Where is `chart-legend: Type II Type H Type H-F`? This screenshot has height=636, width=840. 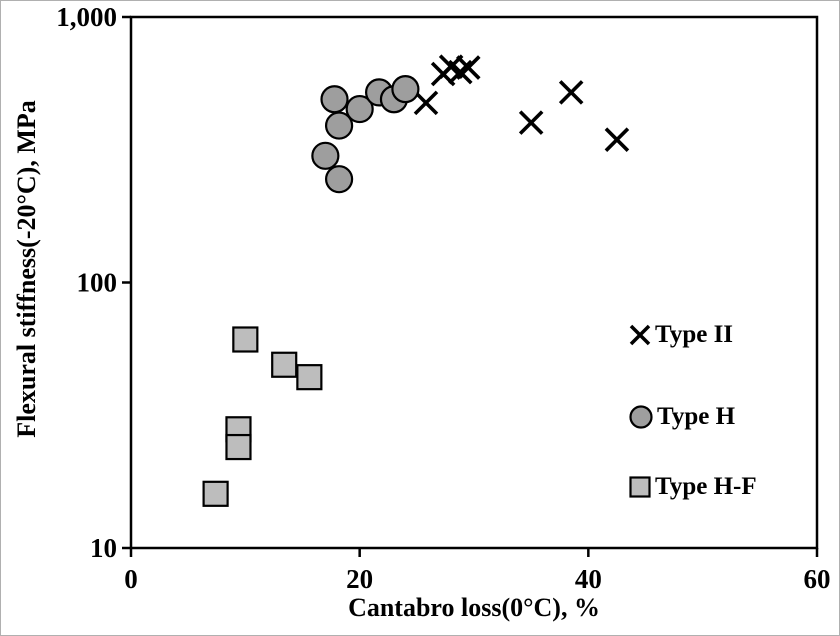 chart-legend: Type II Type H Type H-F is located at coordinates (692, 411).